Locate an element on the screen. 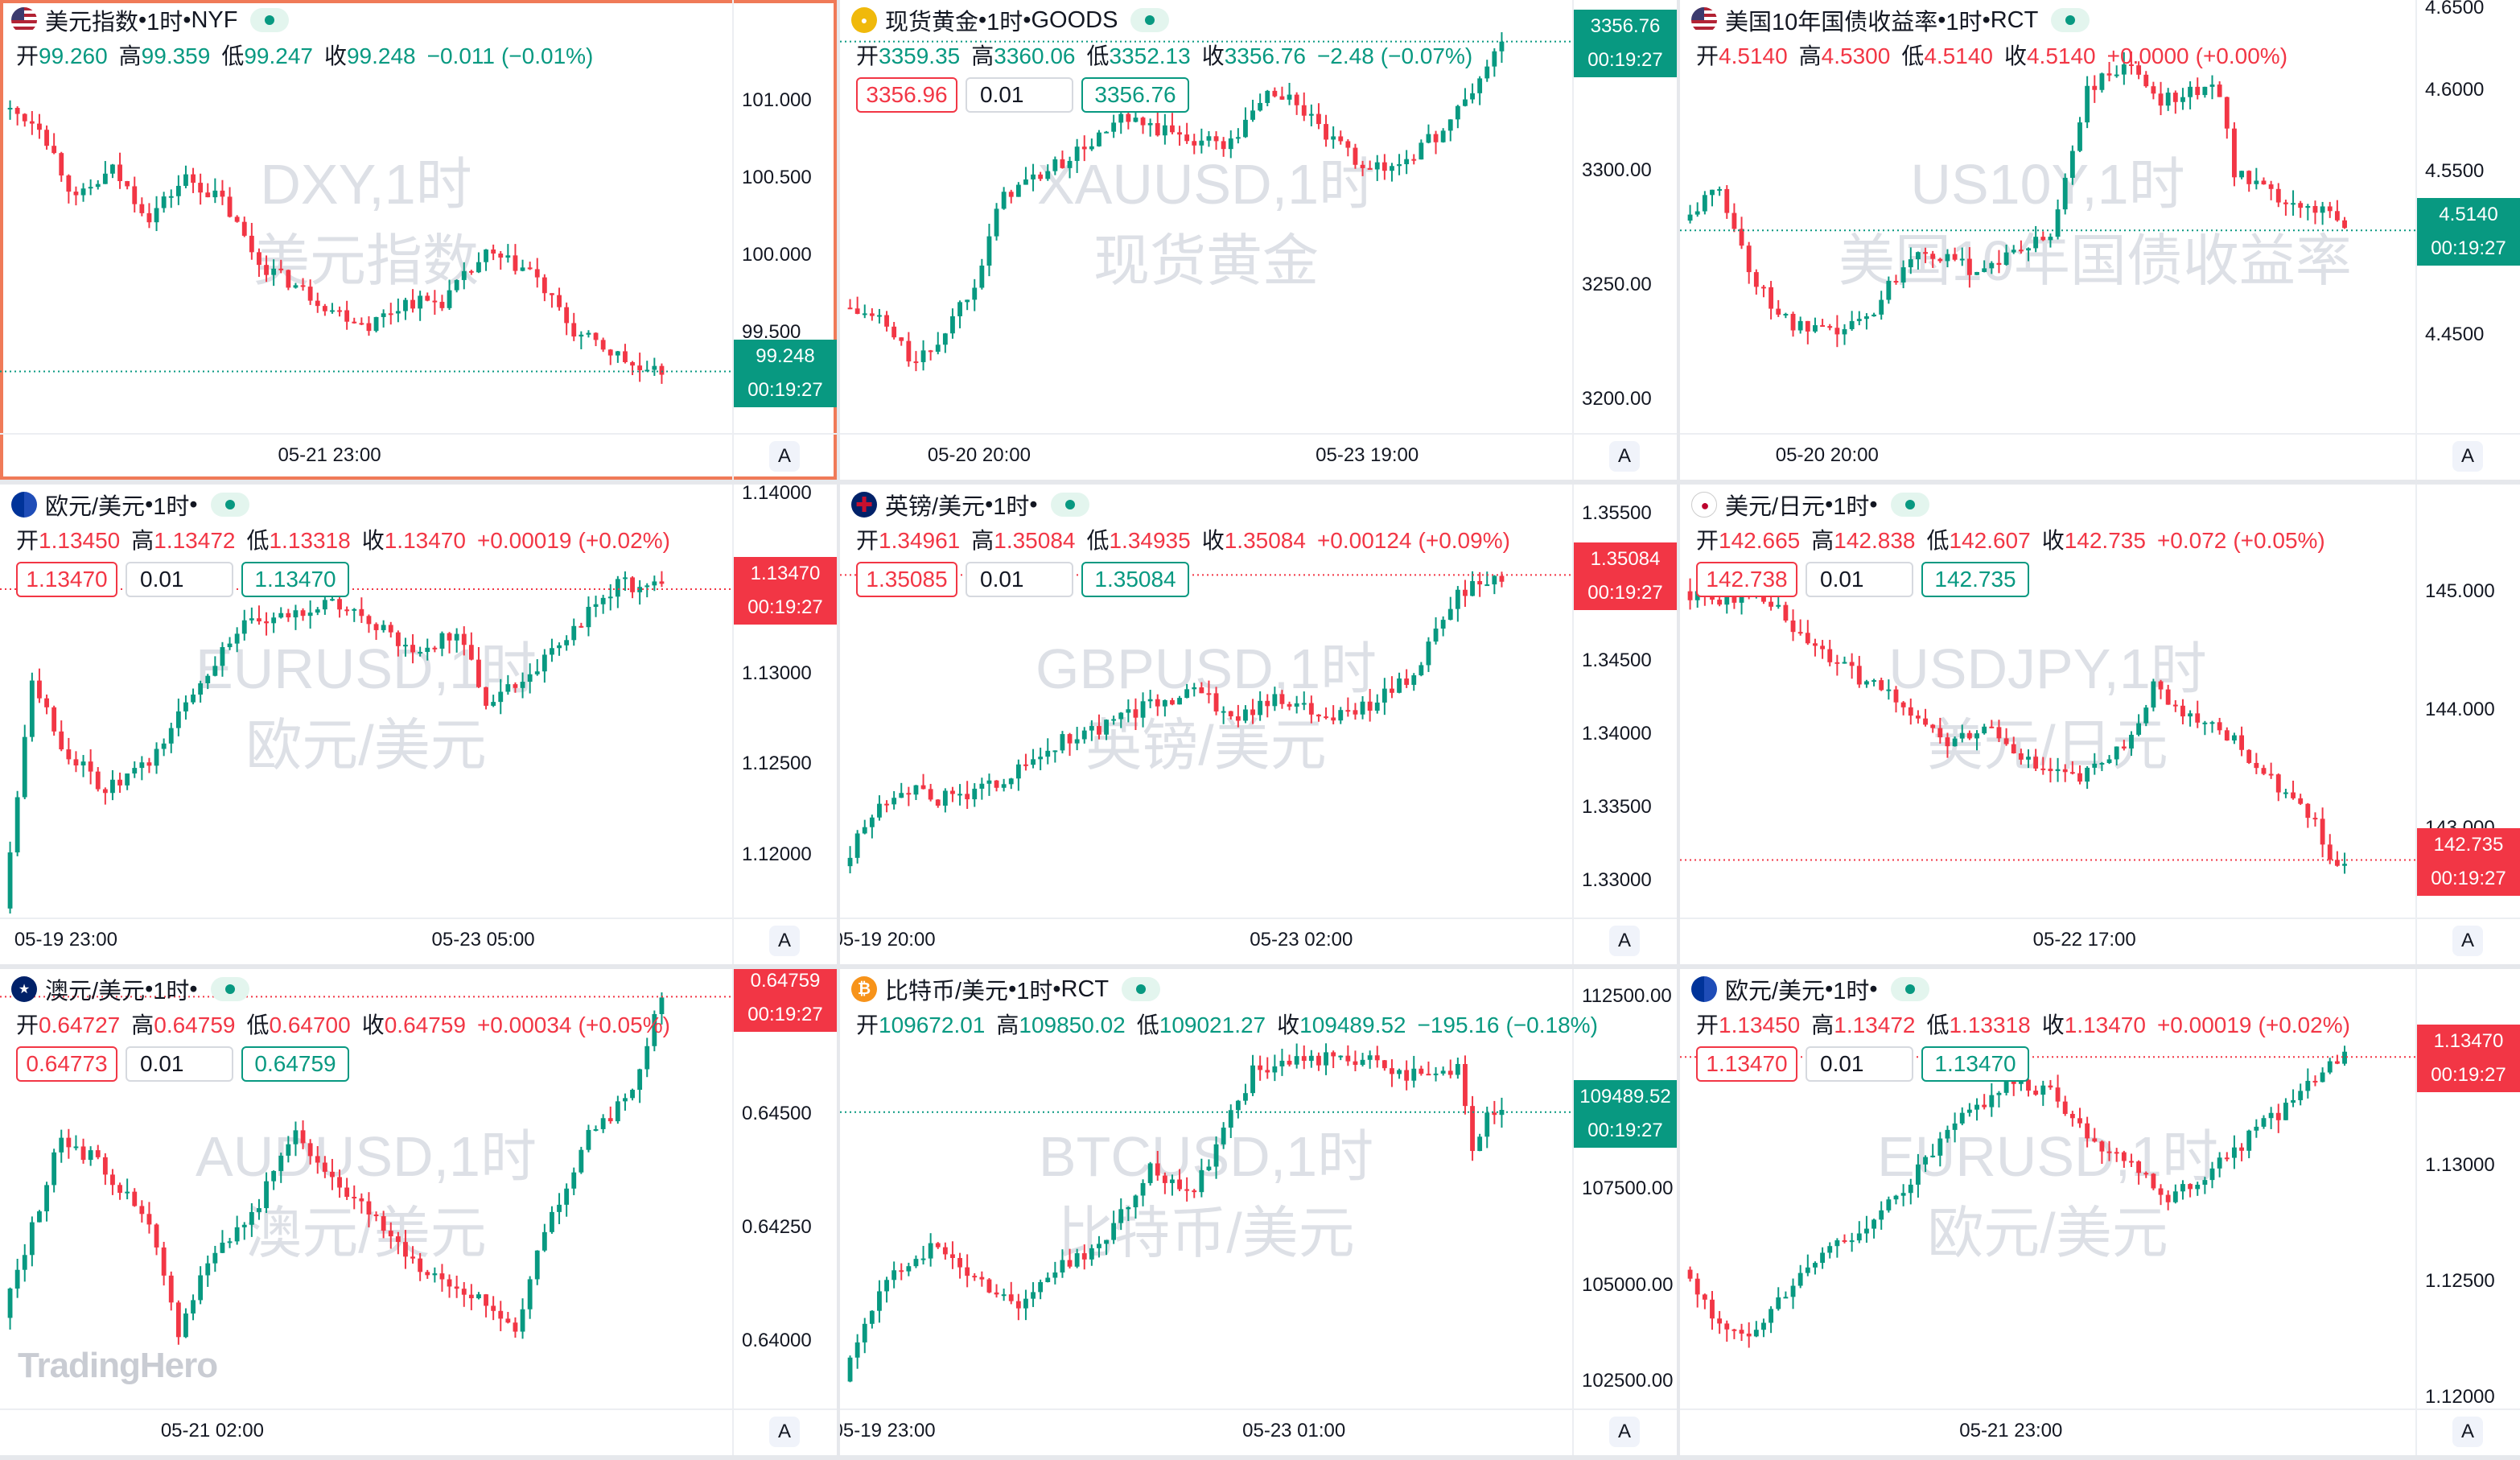  time-tick-label: 05-23 19:00 is located at coordinates (1367, 455).